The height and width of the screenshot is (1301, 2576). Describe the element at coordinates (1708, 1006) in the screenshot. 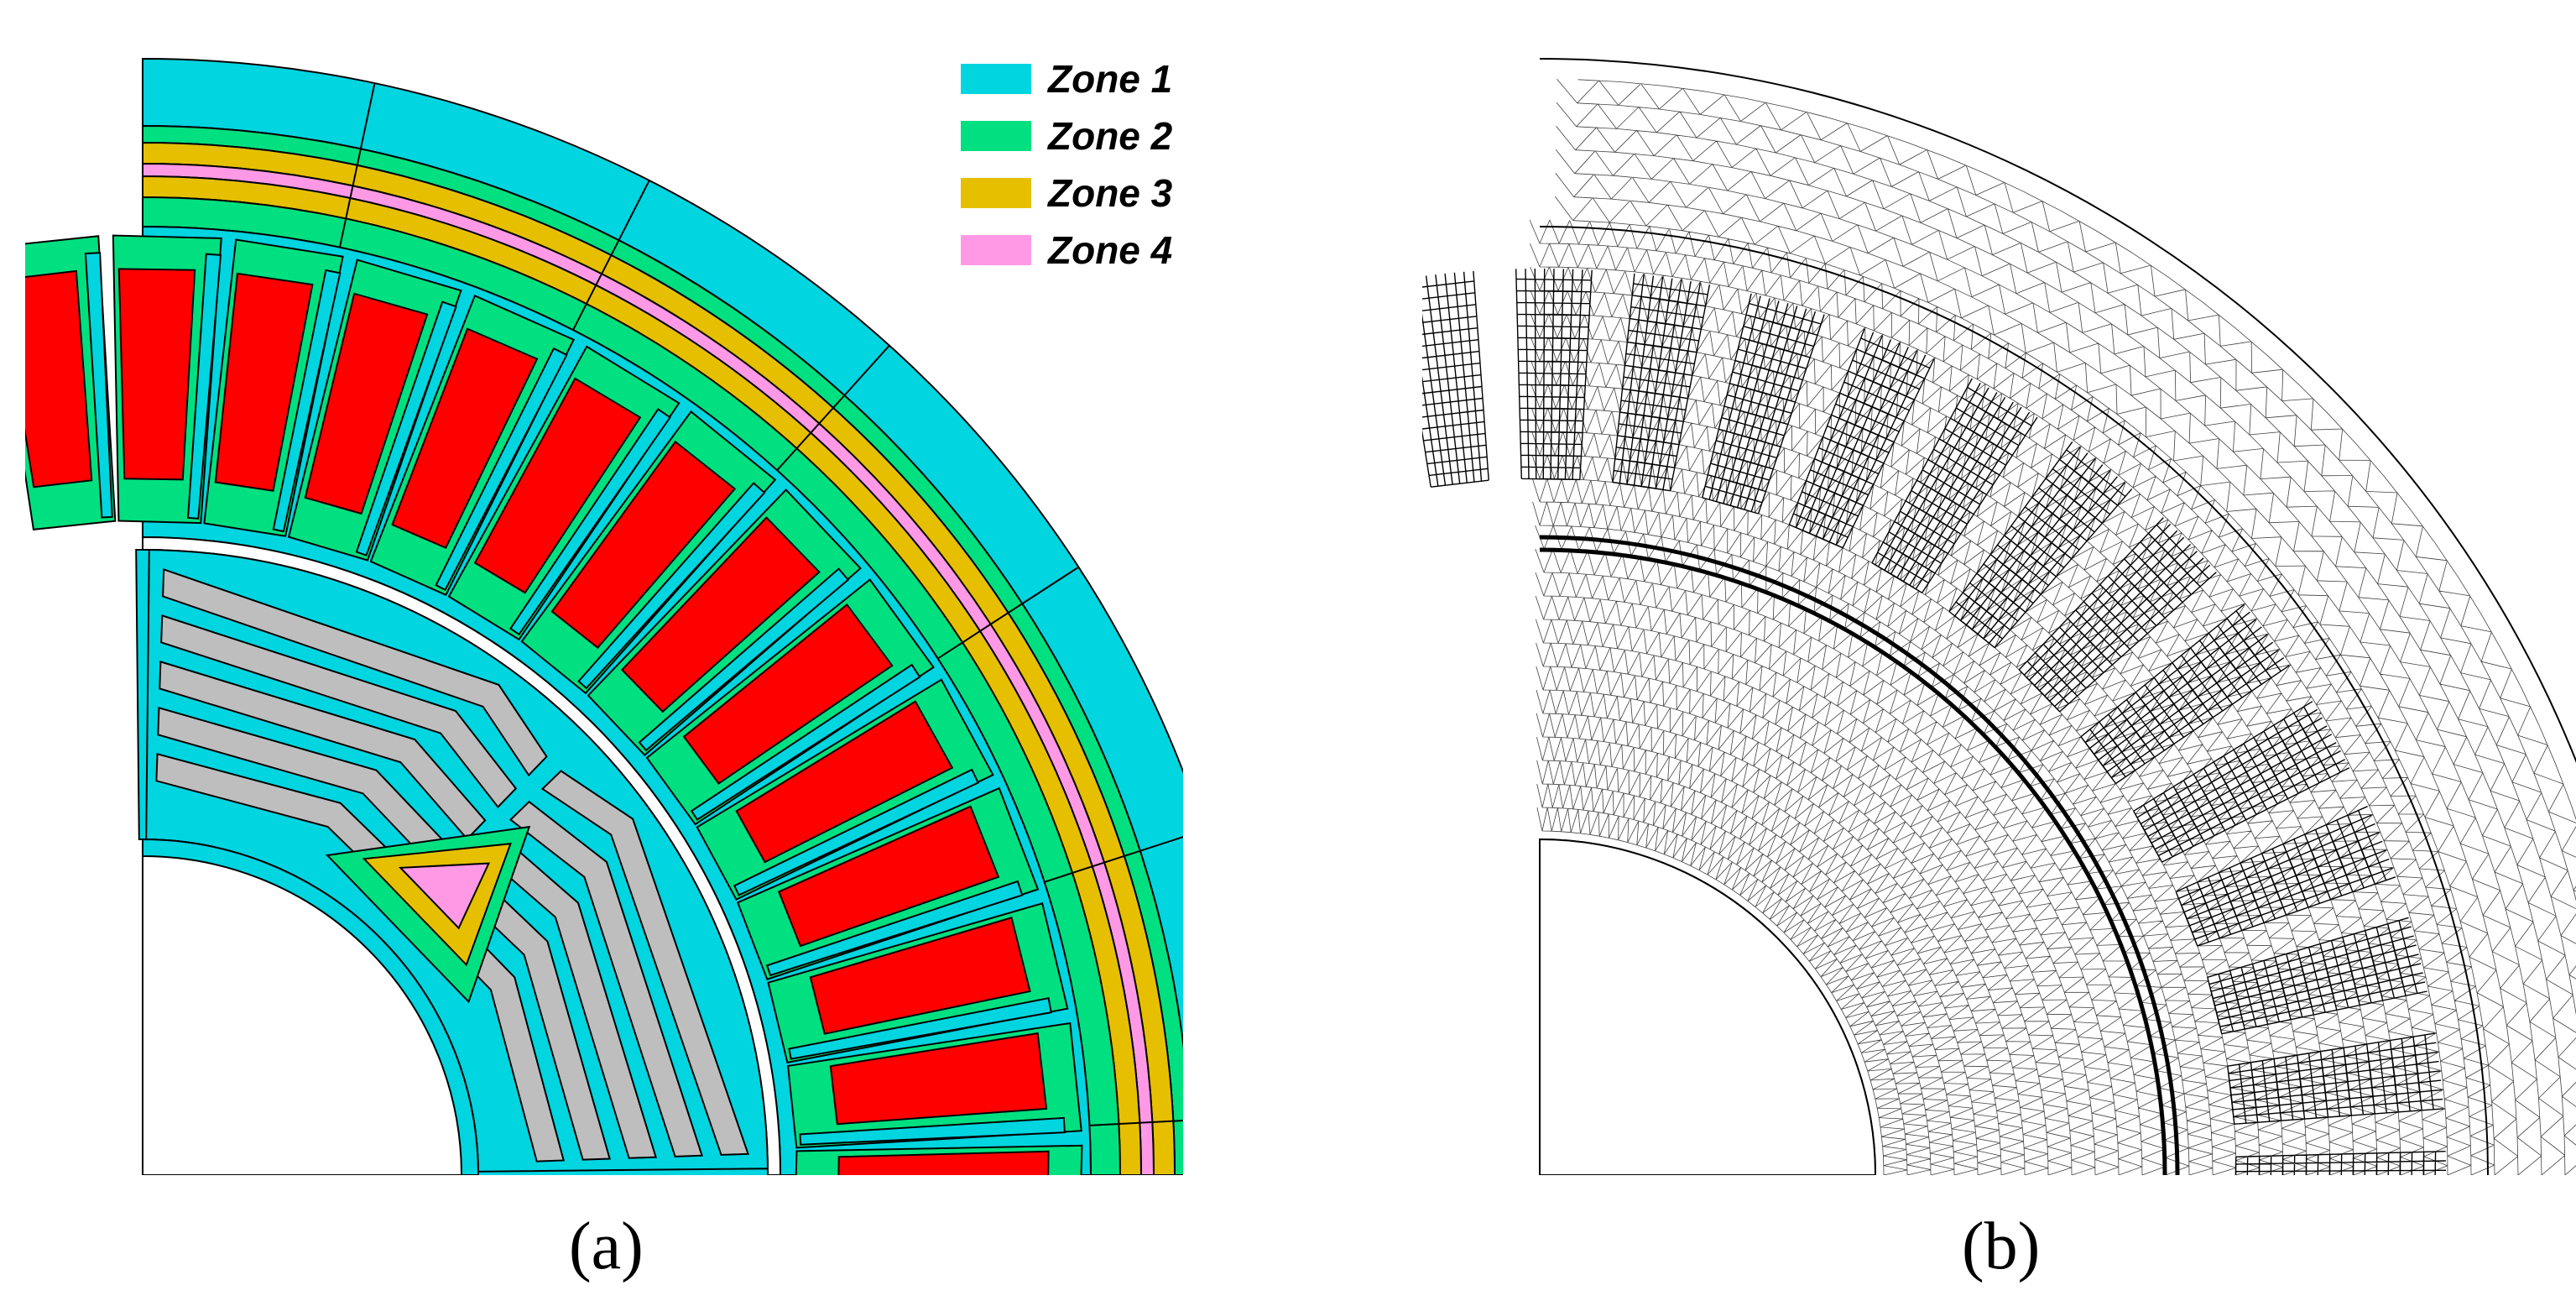

I see `mesh-shaft-hole` at that location.